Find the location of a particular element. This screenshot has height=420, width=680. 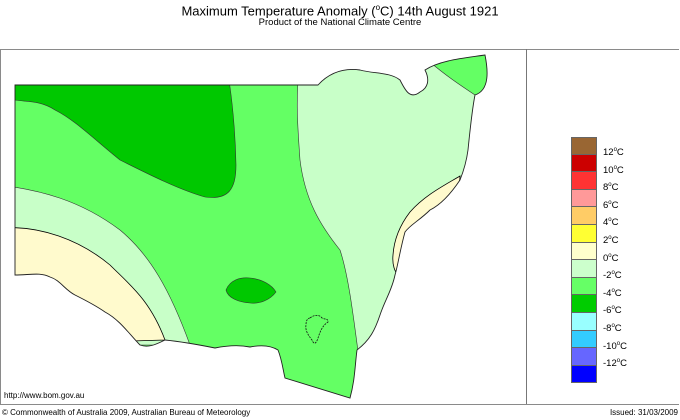

legend-label: 10oC is located at coordinates (613, 170).